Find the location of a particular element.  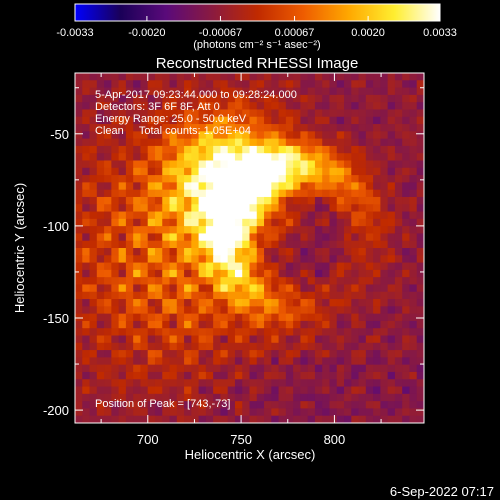

colorbar-tick-label: 0.0033 is located at coordinates (440, 33).